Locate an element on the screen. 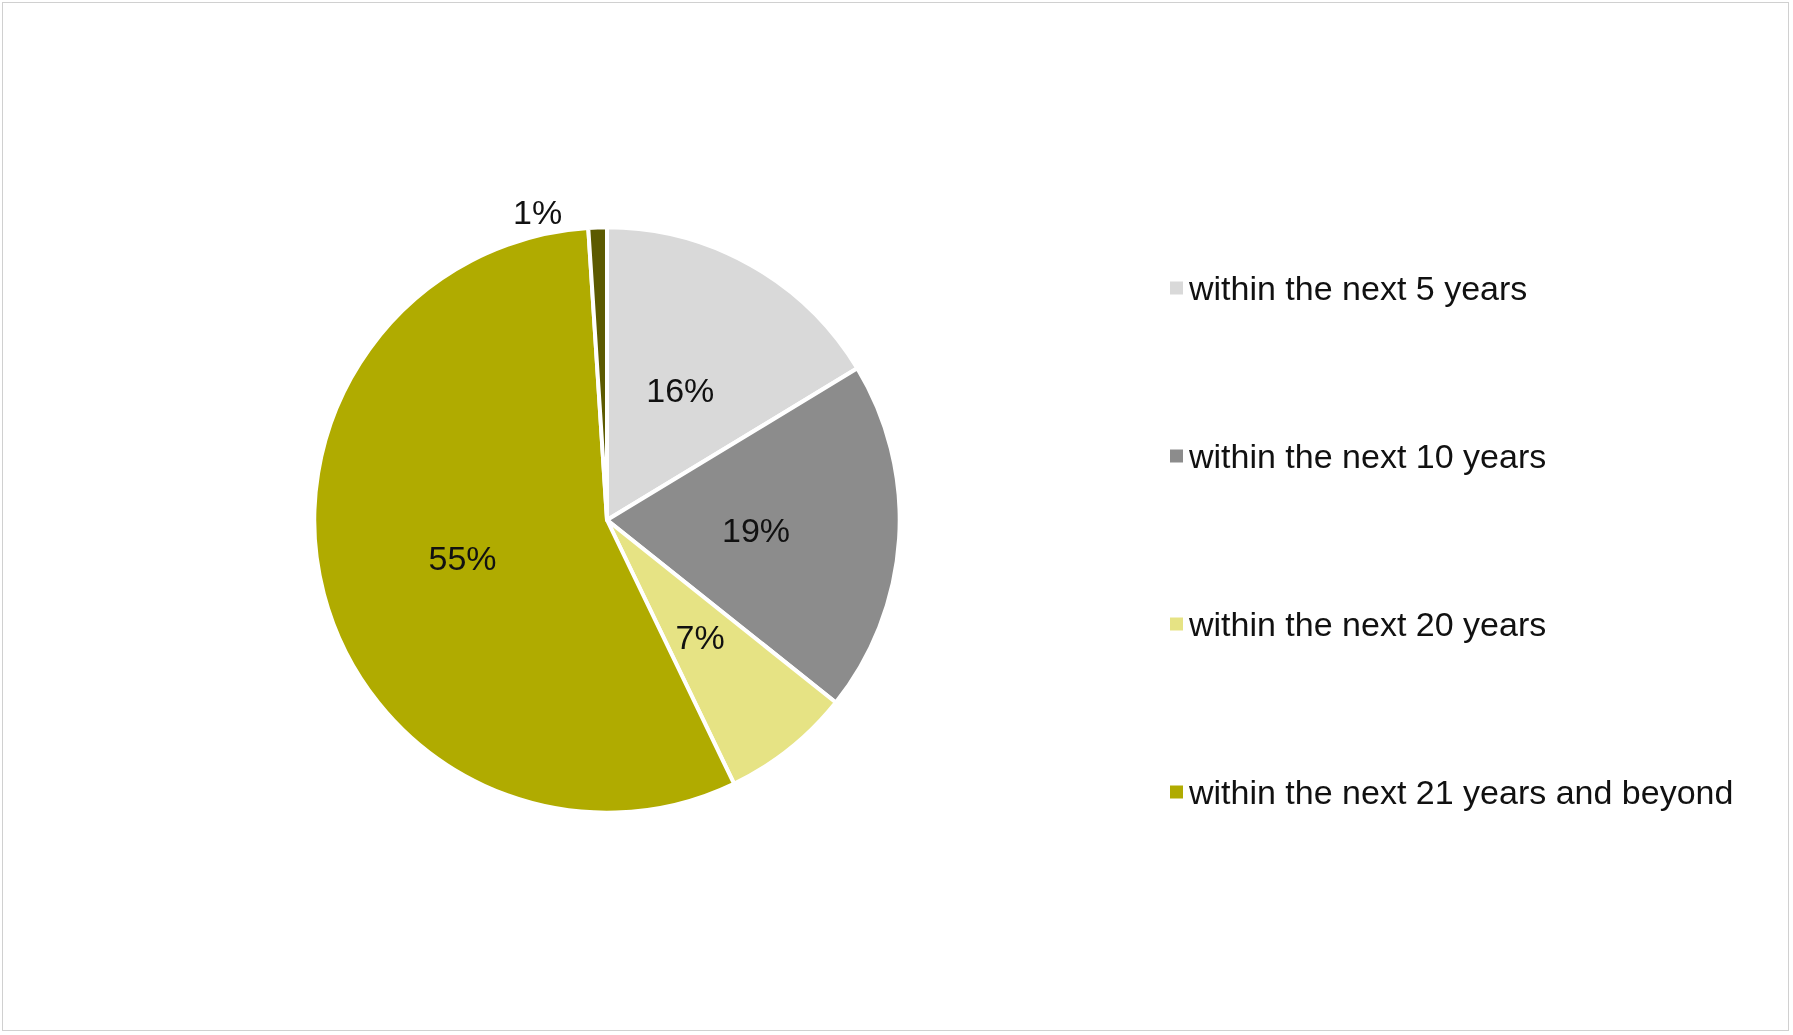 The width and height of the screenshot is (1793, 1035). data-label: 7% is located at coordinates (700, 636).